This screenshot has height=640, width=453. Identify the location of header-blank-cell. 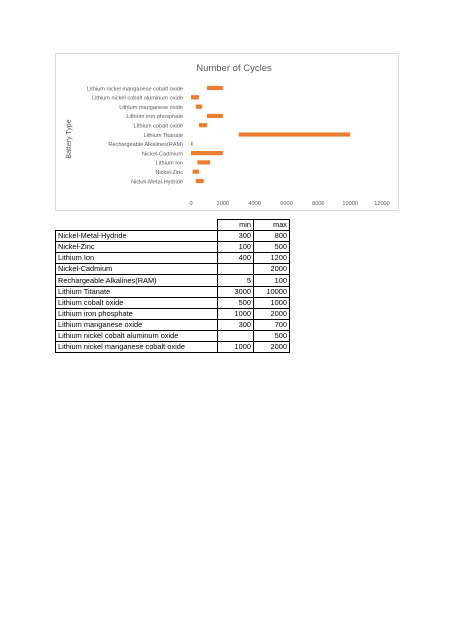
(137, 225).